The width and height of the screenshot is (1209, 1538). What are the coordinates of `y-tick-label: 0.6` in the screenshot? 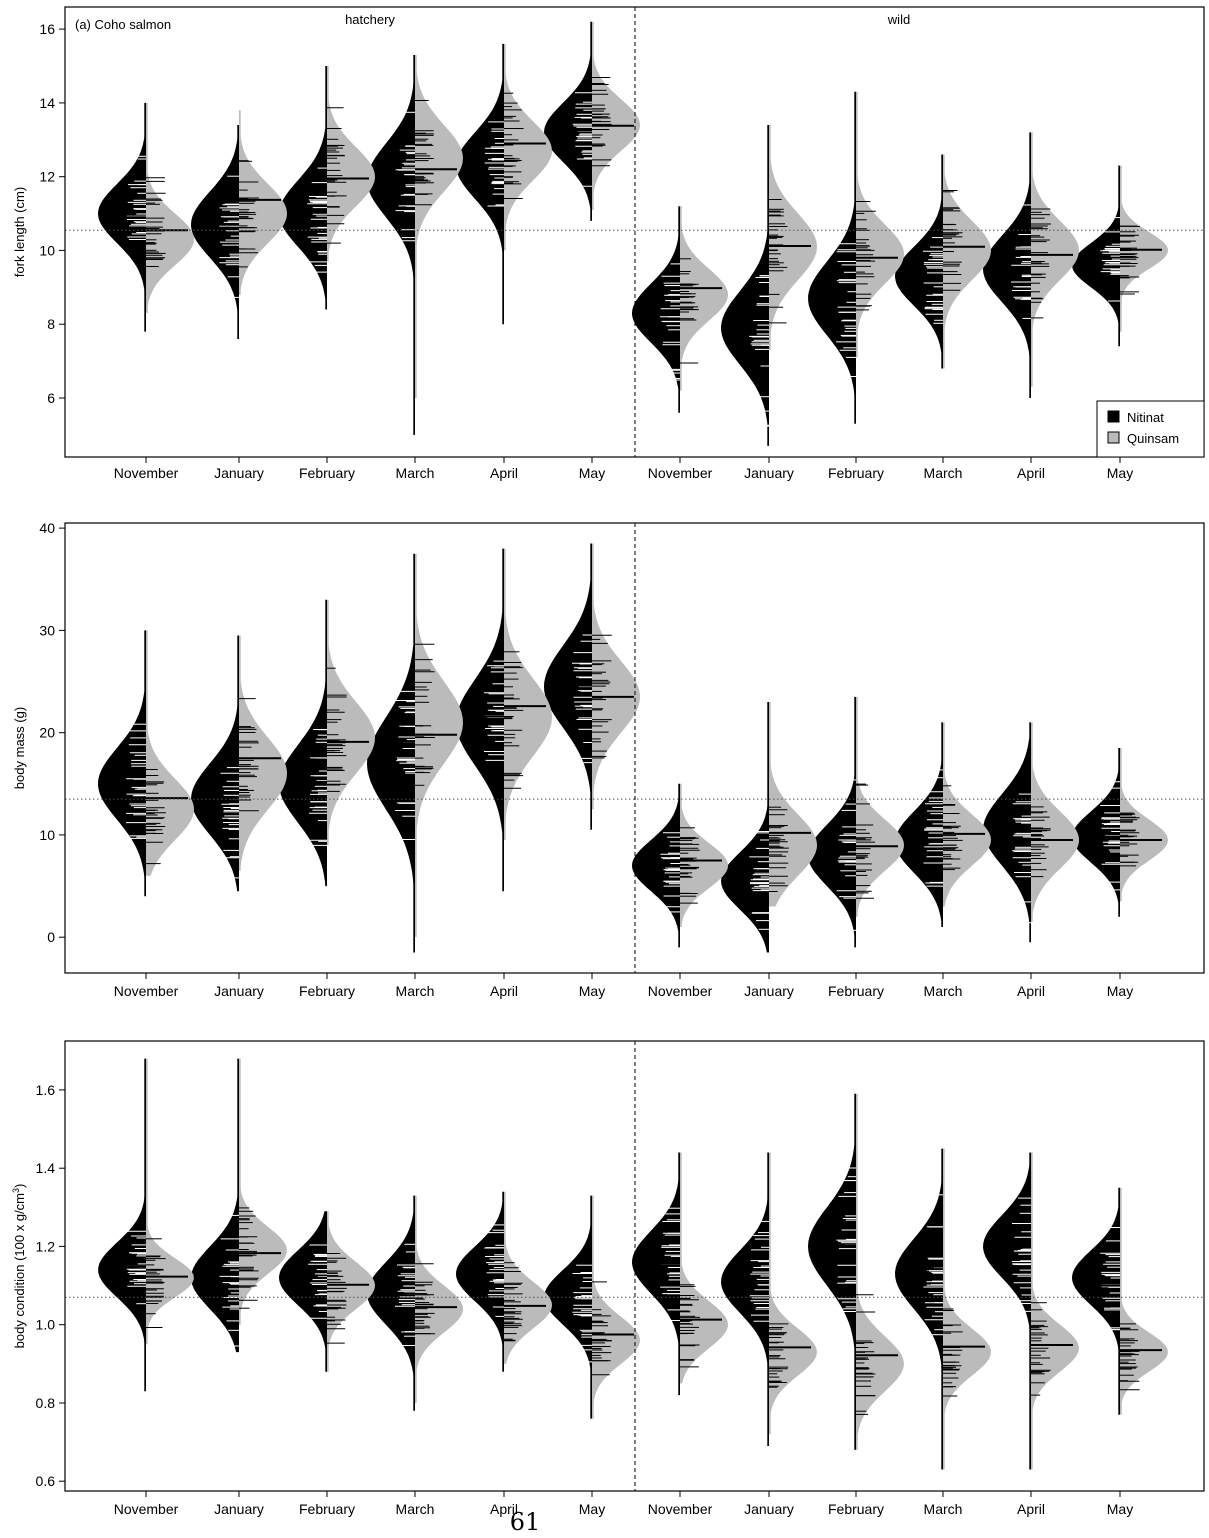 It's located at (46, 1481).